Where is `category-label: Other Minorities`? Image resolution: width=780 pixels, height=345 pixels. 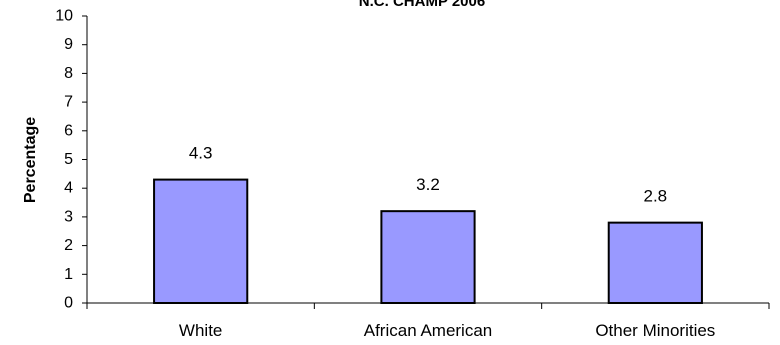 category-label: Other Minorities is located at coordinates (655, 330).